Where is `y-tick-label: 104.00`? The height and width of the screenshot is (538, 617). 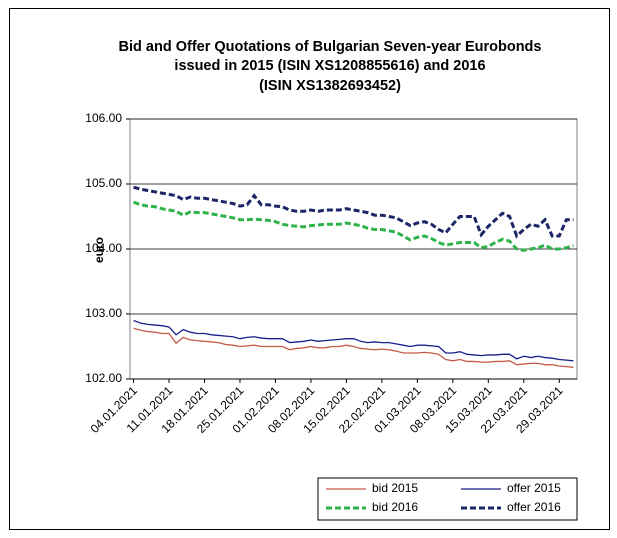
y-tick-label: 104.00 is located at coordinates (103, 248).